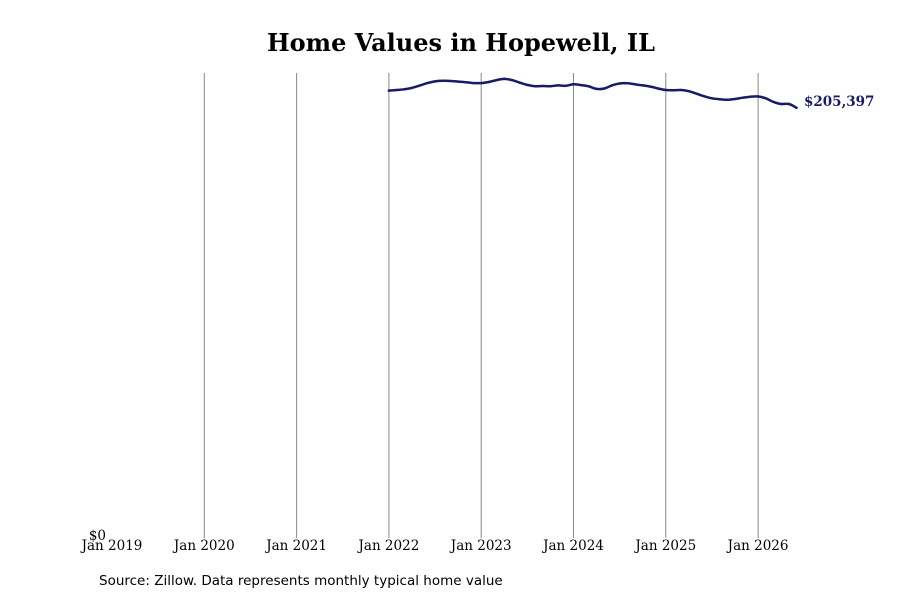  What do you see at coordinates (757, 546) in the screenshot?
I see `x-tick-label: Jan 2026` at bounding box center [757, 546].